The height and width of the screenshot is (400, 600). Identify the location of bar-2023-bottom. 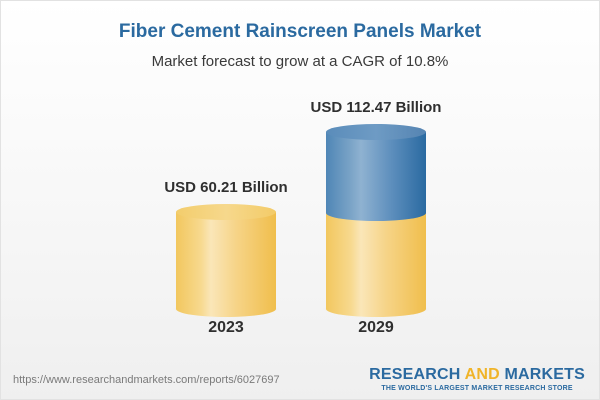
(226, 309).